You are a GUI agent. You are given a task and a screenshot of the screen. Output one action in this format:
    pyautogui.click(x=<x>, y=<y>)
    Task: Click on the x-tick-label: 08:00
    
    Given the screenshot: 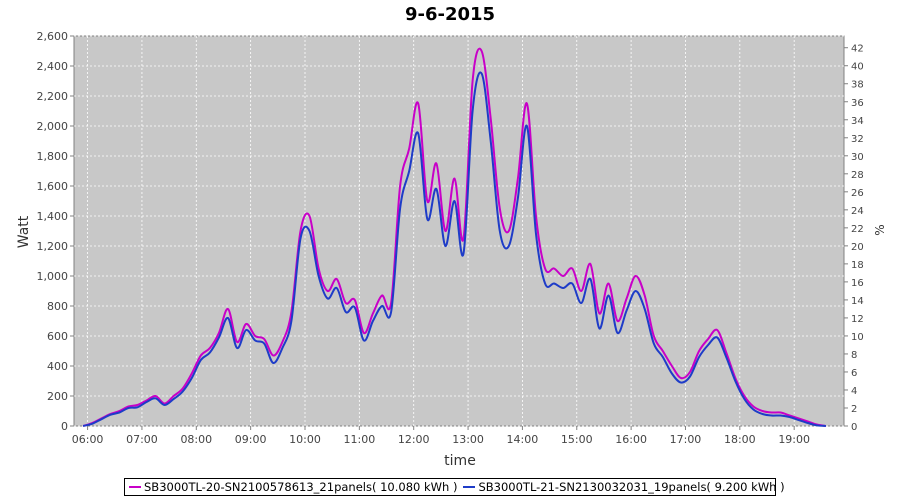 What is the action you would take?
    pyautogui.click(x=196, y=439)
    